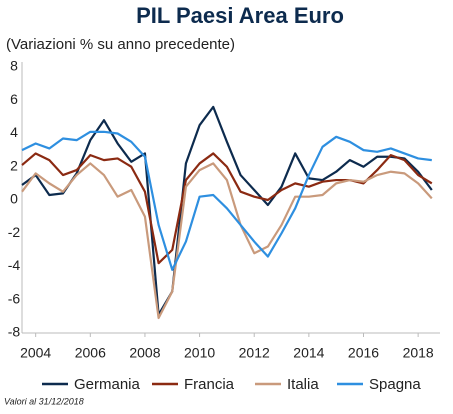 Image resolution: width=453 pixels, height=414 pixels. Describe the element at coordinates (308, 353) in the screenshot. I see `x-tick-label: 2014` at that location.